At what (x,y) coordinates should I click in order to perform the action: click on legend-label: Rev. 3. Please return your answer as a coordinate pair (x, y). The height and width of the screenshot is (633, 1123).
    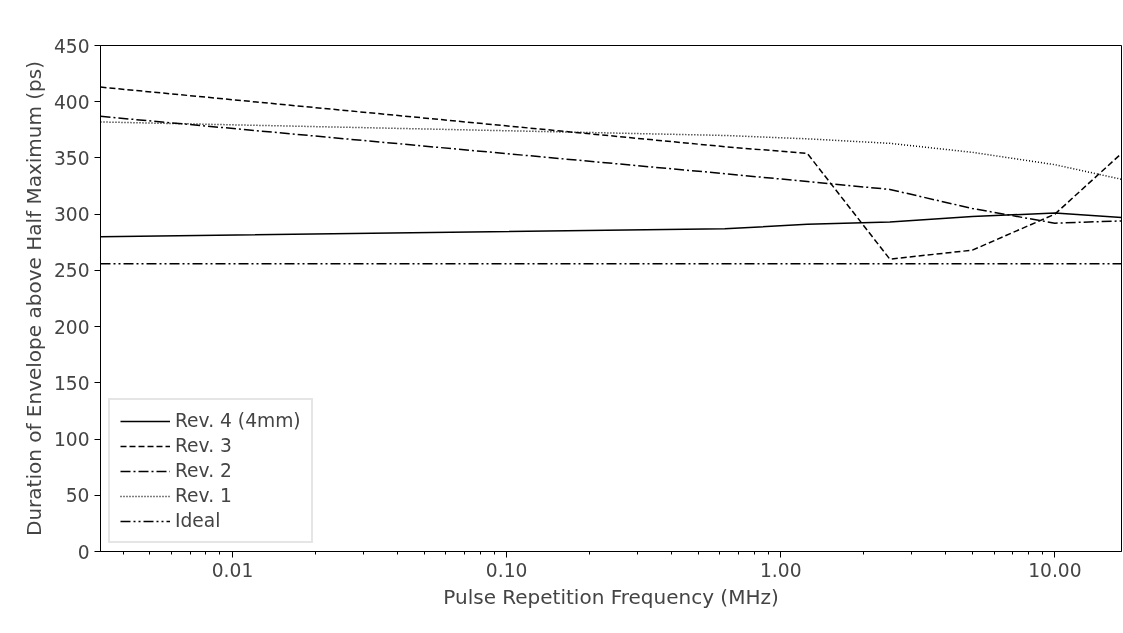
    Looking at the image, I should click on (203, 445).